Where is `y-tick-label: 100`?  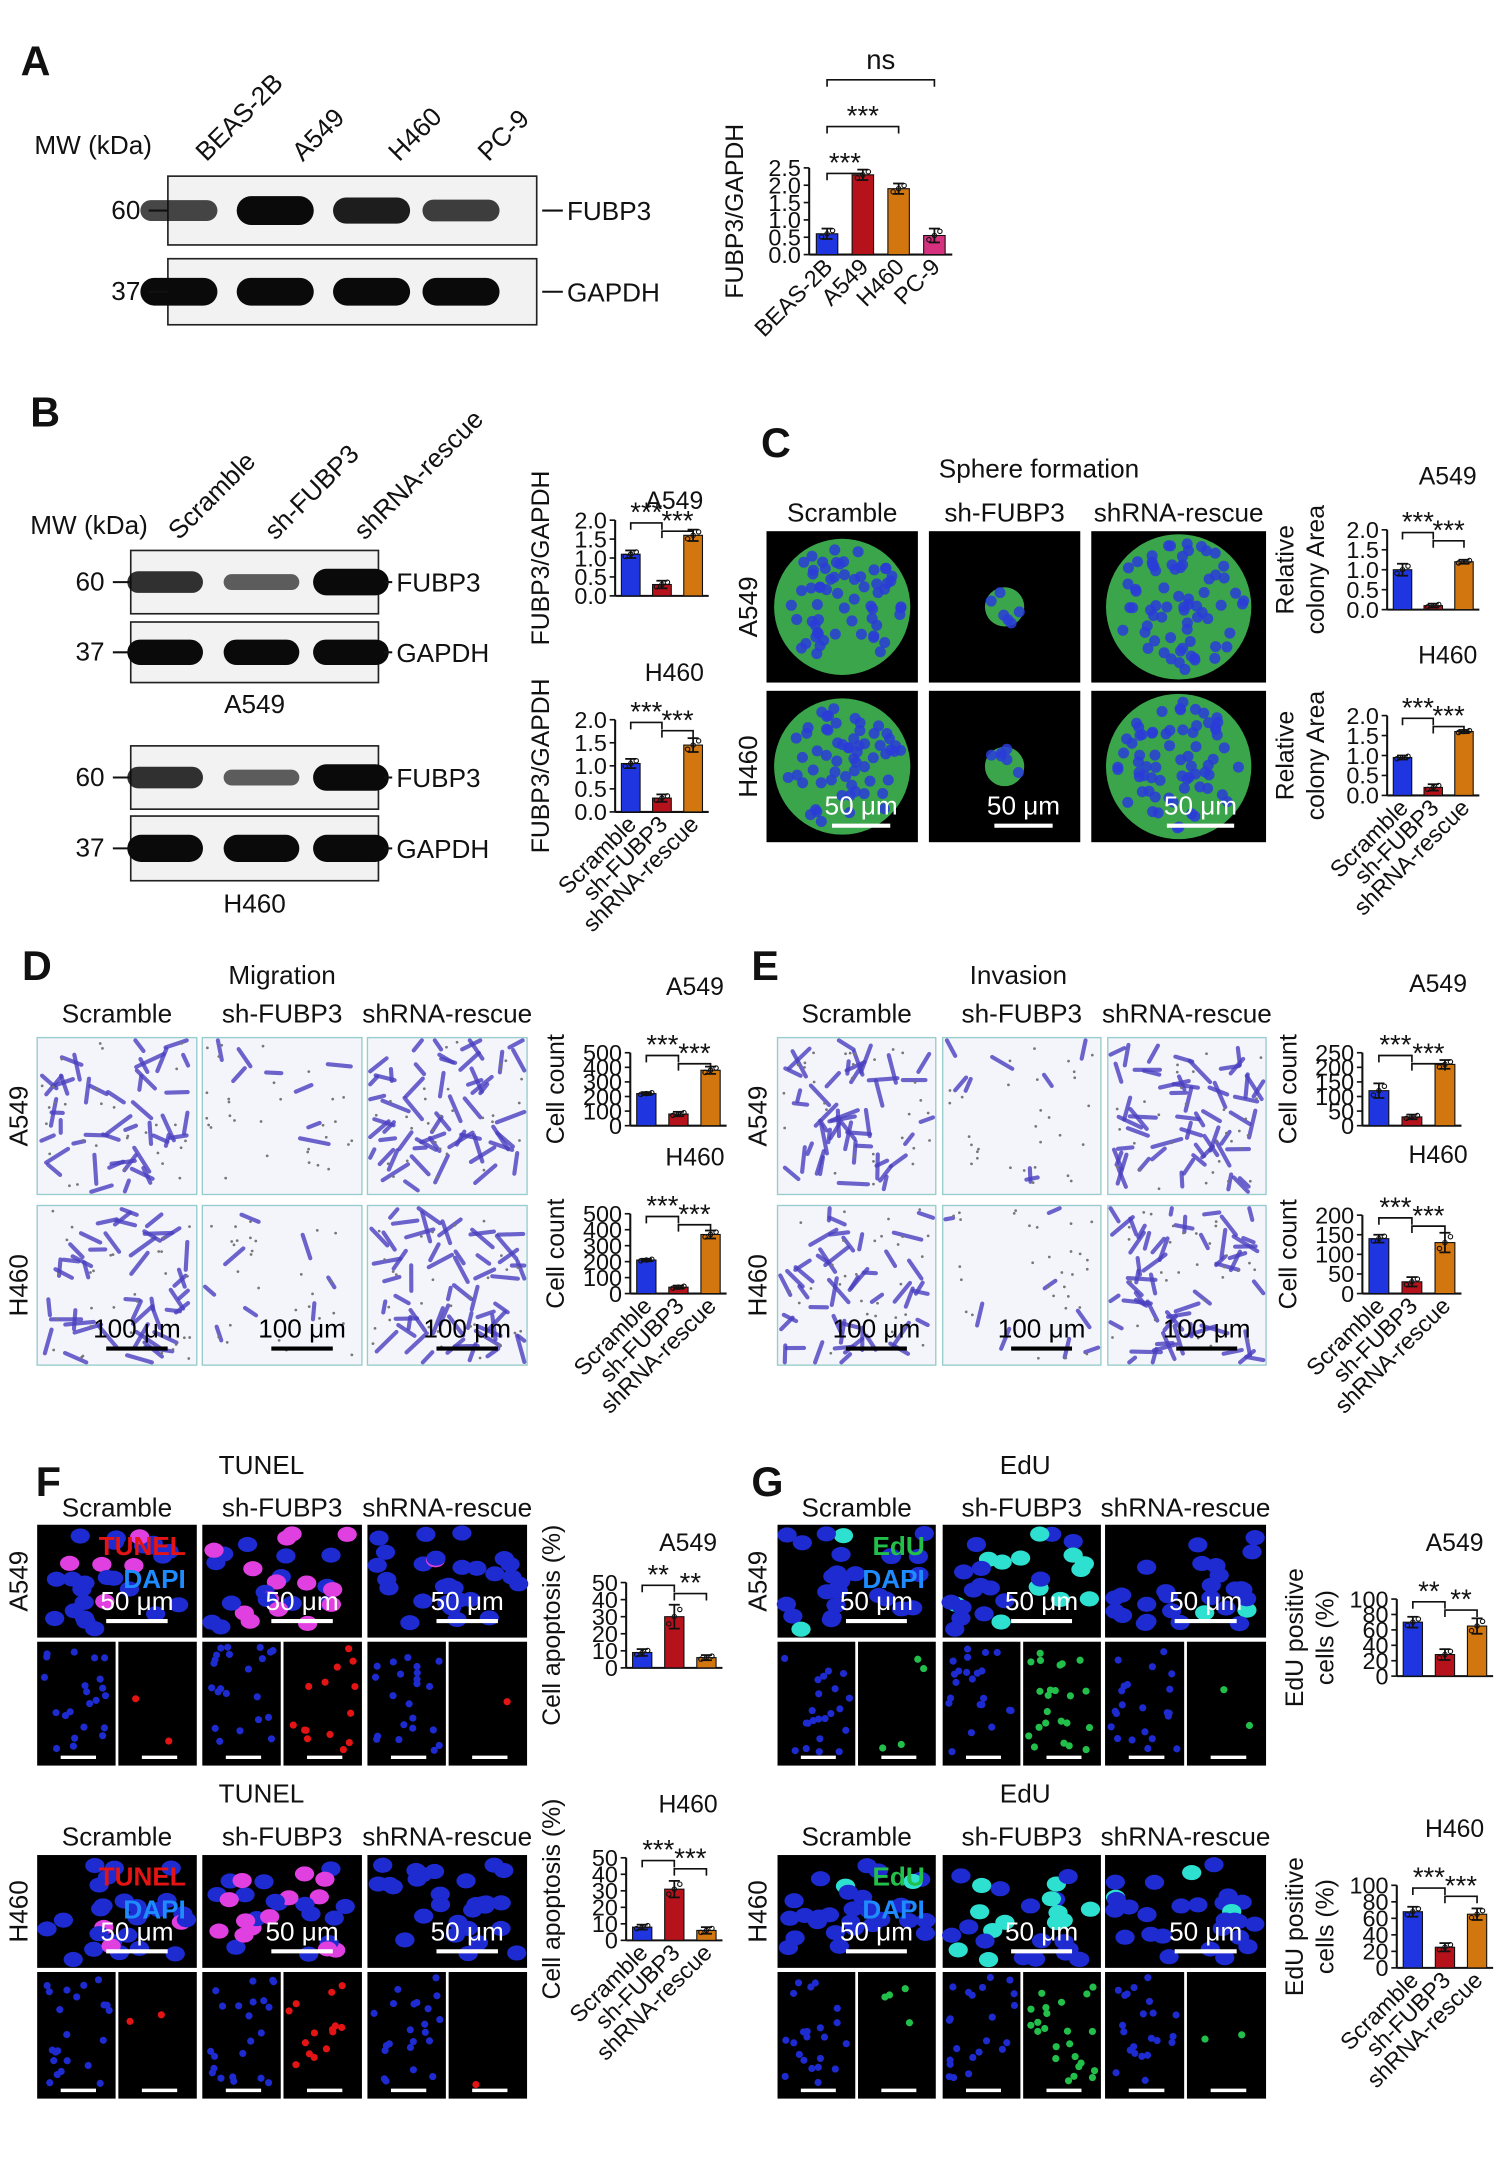
y-tick-label: 100 is located at coordinates (1369, 1886).